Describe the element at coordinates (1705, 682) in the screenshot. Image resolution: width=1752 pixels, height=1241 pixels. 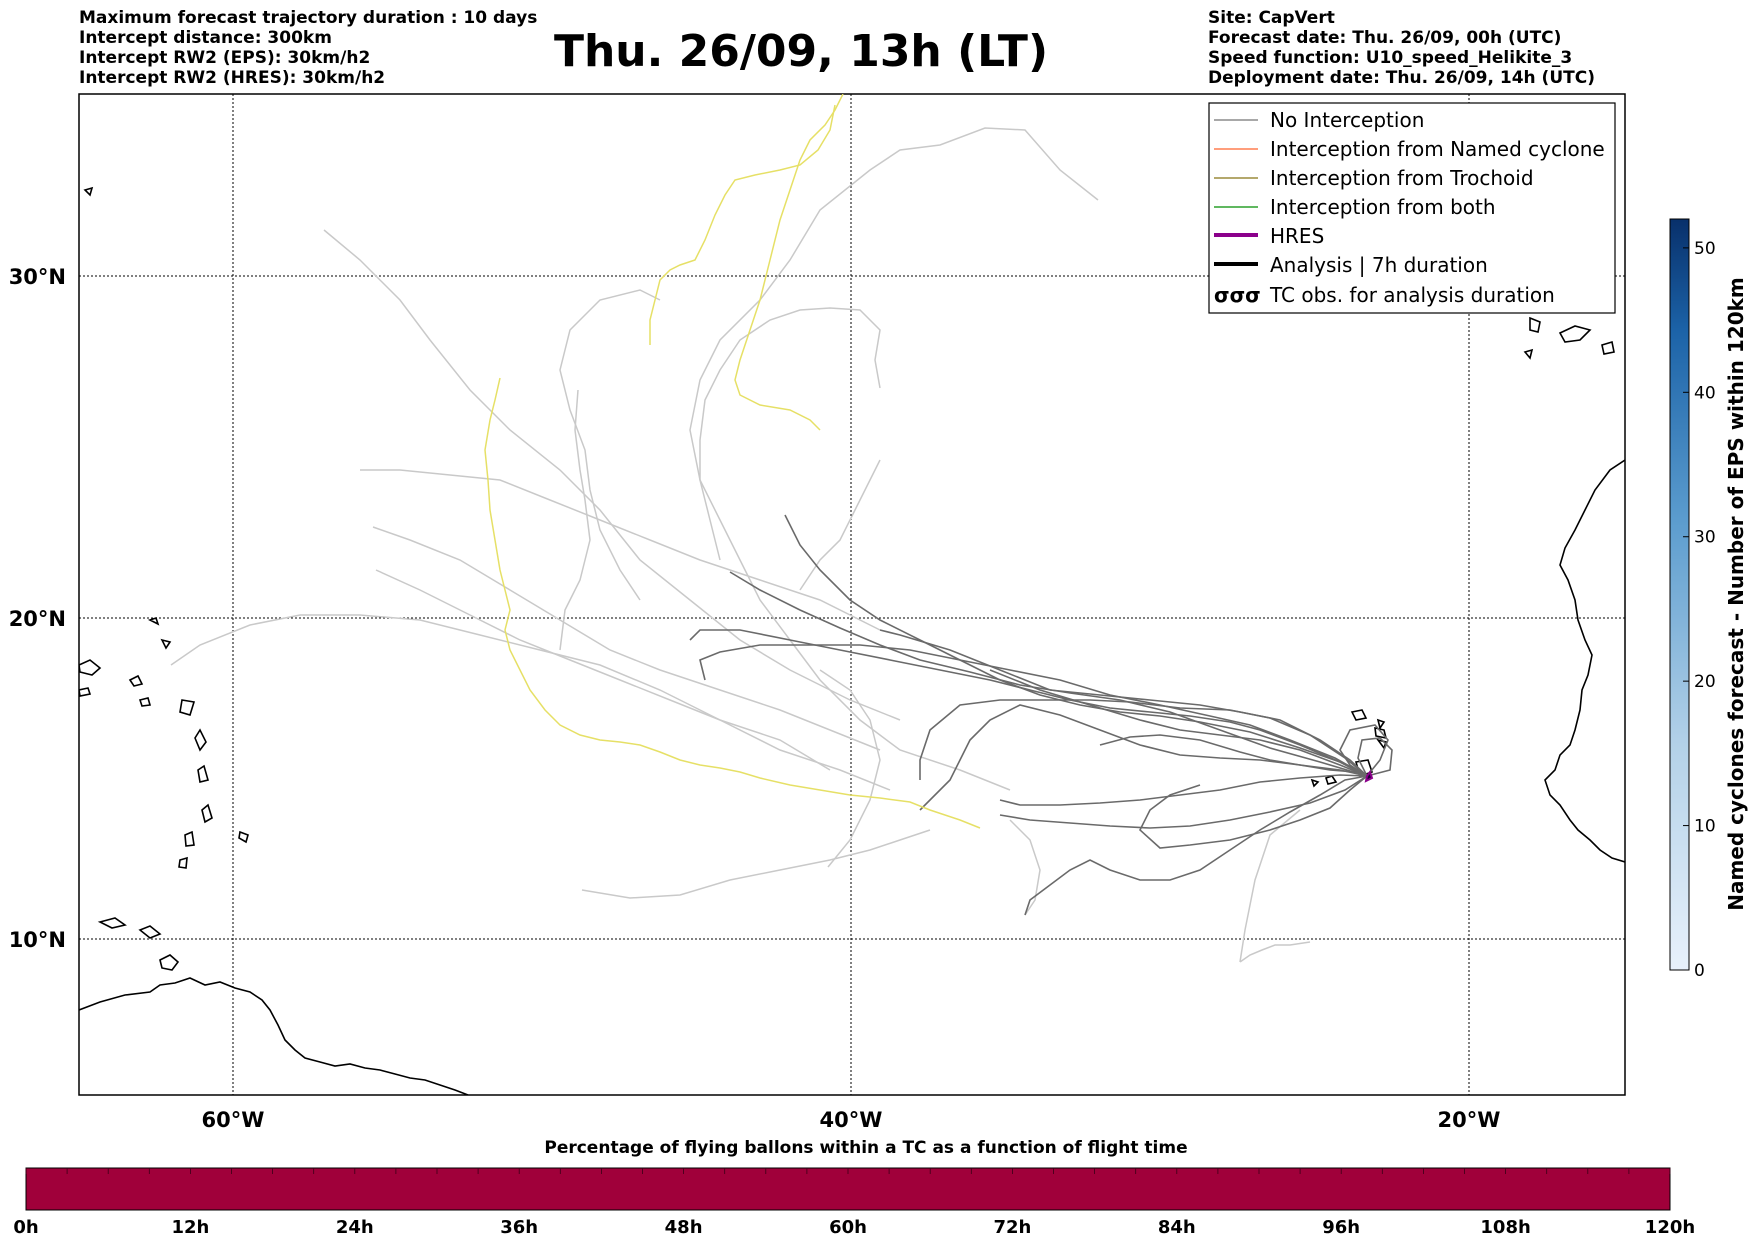
I see `colorbar-tick-label: 20` at that location.